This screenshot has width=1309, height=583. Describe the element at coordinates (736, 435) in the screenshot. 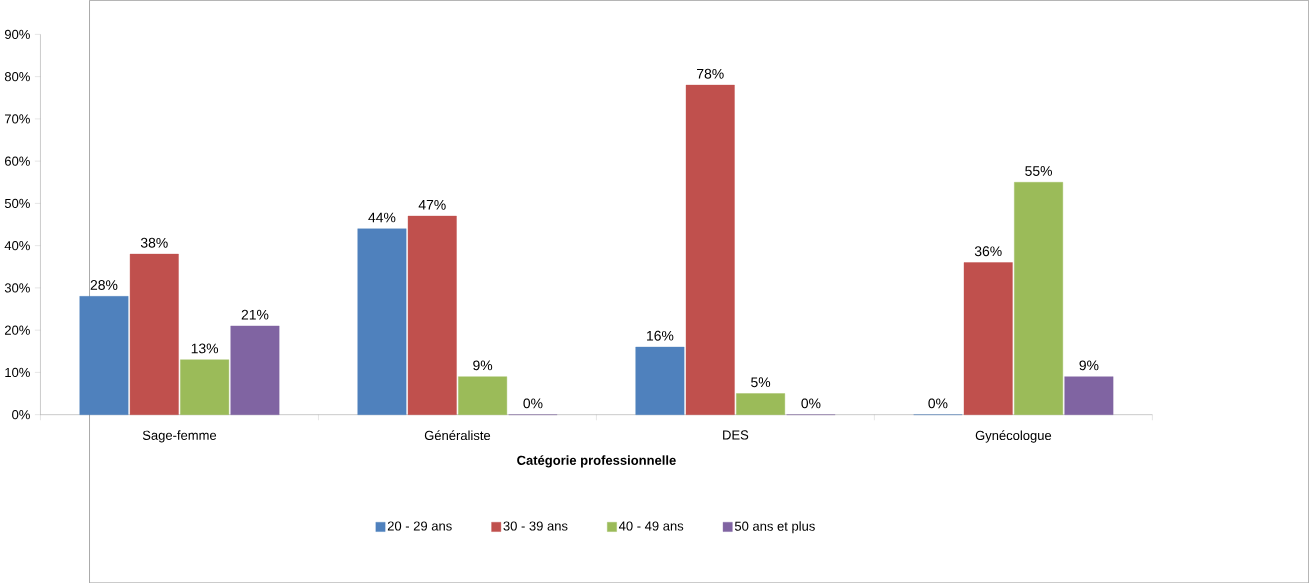

I see `x-tick-label: DES` at that location.